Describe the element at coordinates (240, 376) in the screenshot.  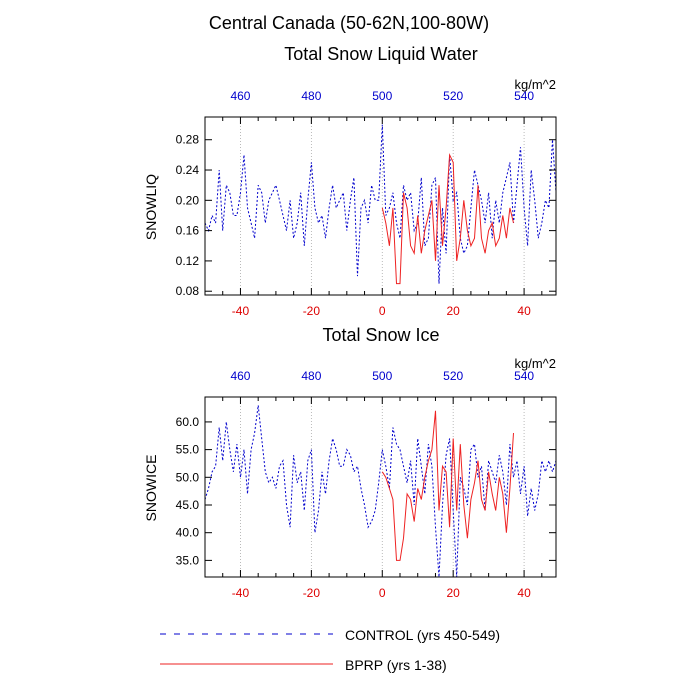
I see `snowice-top-tick-label: 460` at that location.